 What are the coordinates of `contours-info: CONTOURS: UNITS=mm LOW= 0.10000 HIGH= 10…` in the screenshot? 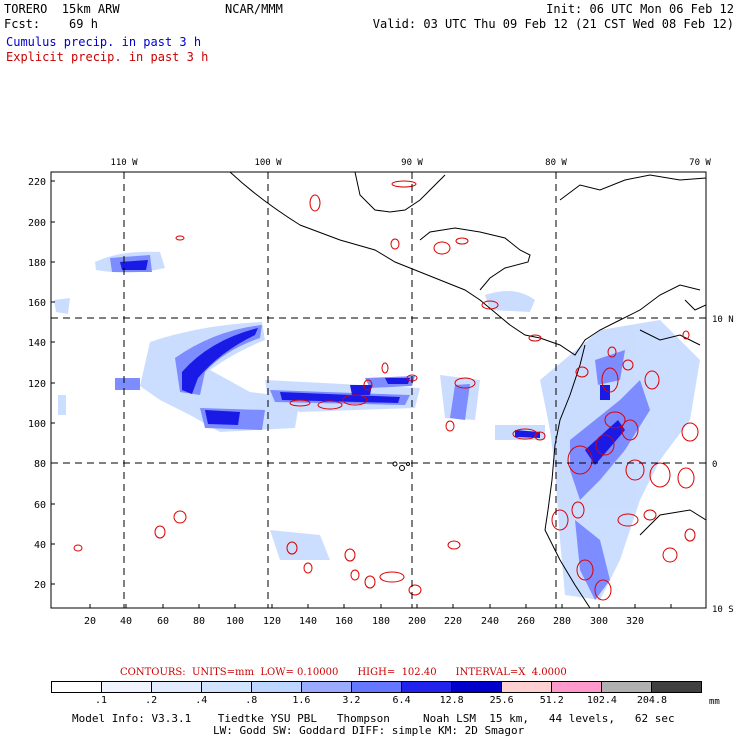 It's located at (343, 672).